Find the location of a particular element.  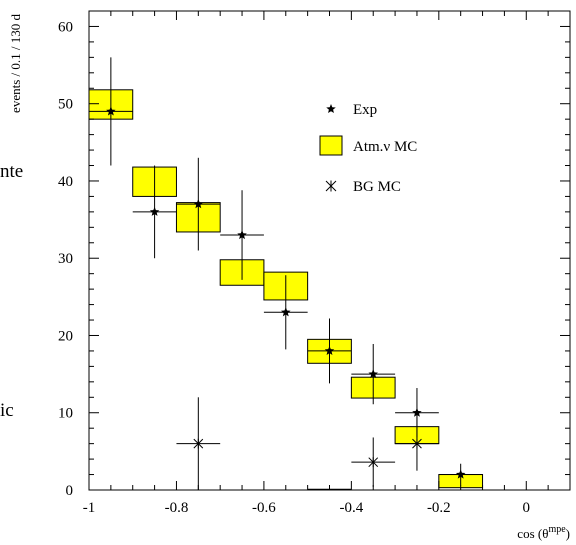

x-tick-labels: -1 -0.8 -0.6 -0.4 -0.2 0 is located at coordinates (306, 508).